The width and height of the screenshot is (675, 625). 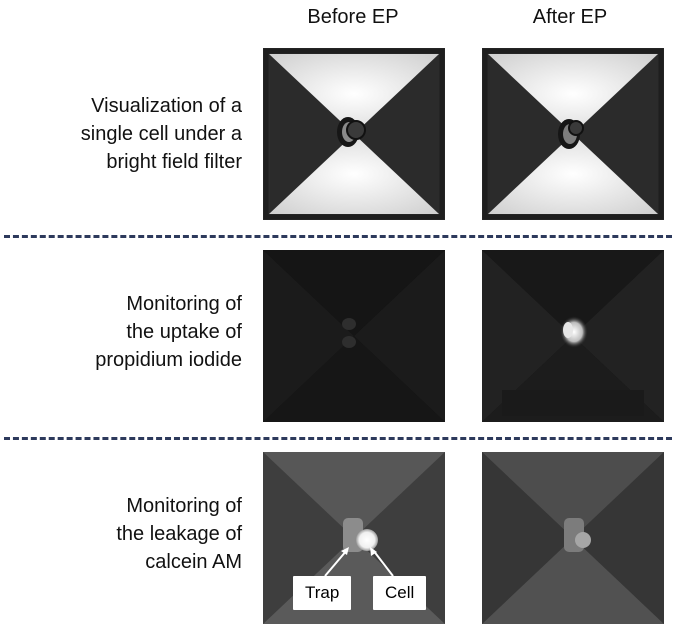 I want to click on row-label-line: the leakage of, so click(x=179, y=534).